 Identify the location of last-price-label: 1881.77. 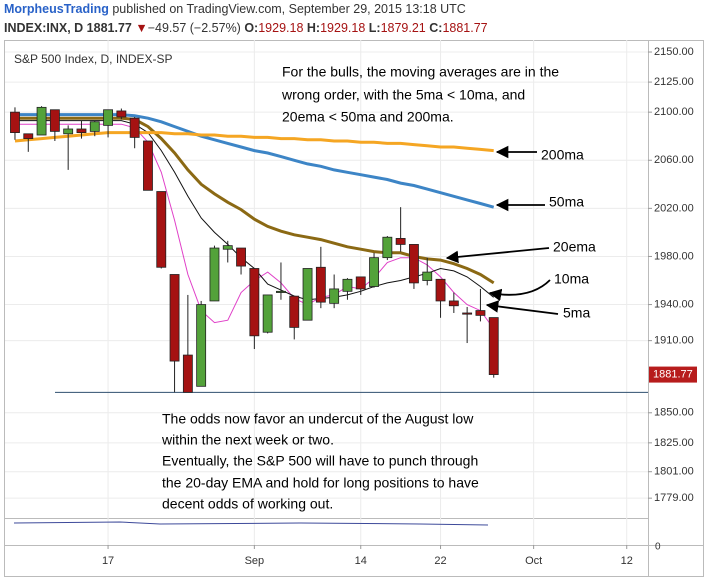
(673, 374).